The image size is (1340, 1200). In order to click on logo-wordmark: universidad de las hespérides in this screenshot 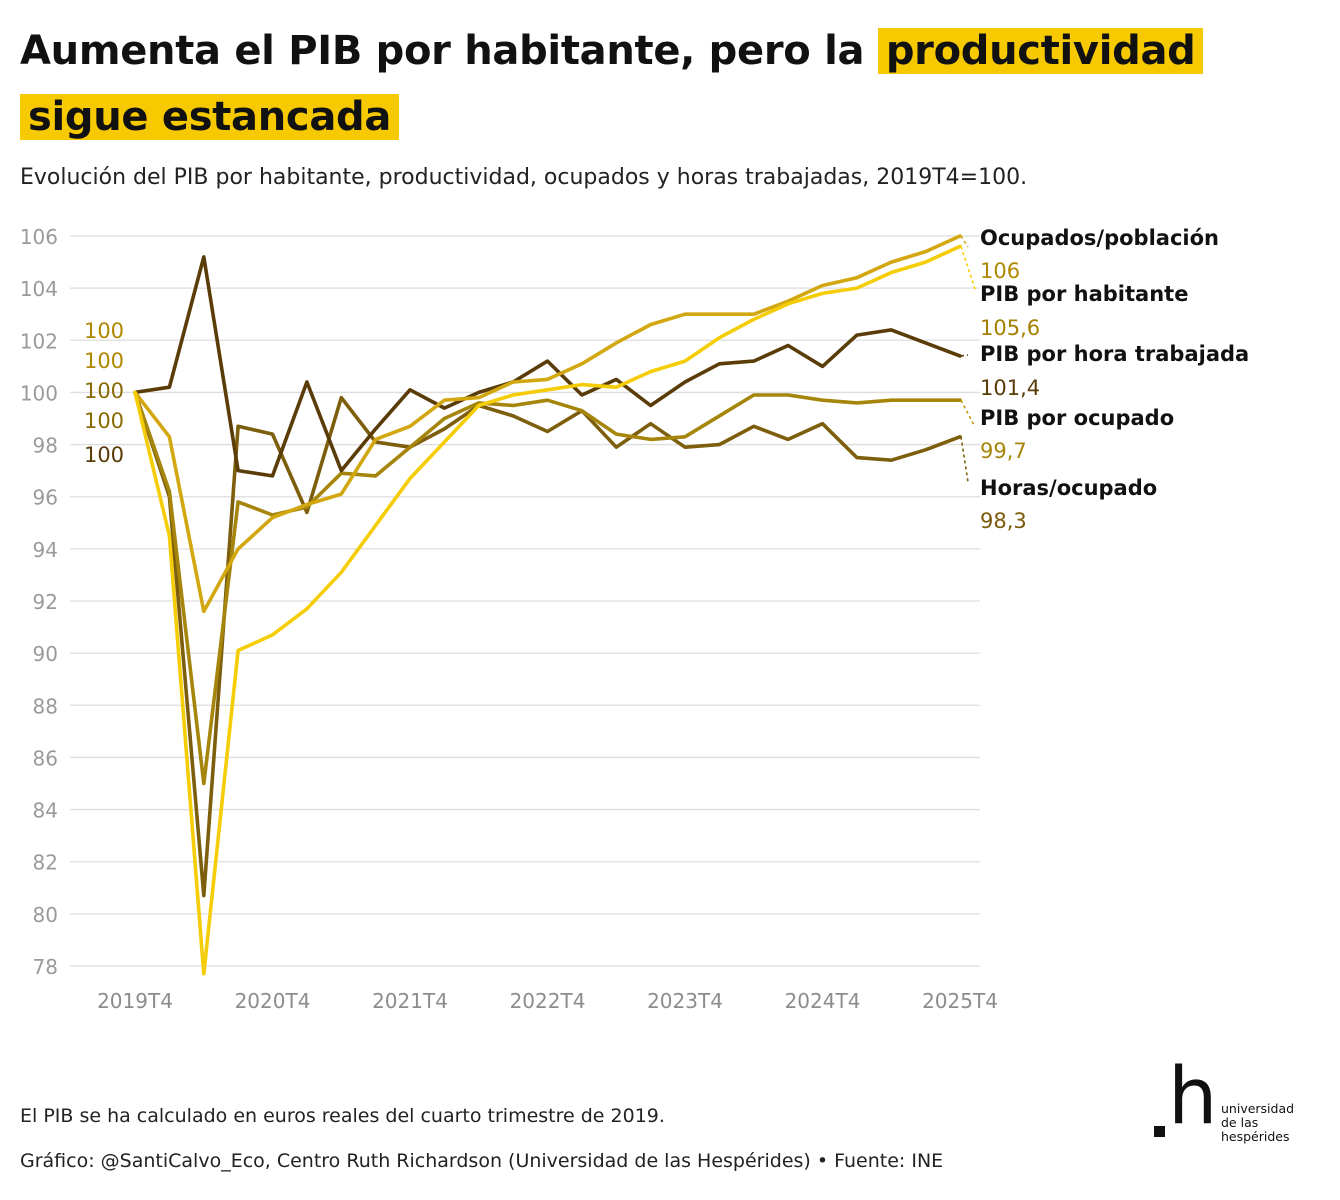, I will do `click(1257, 1123)`.